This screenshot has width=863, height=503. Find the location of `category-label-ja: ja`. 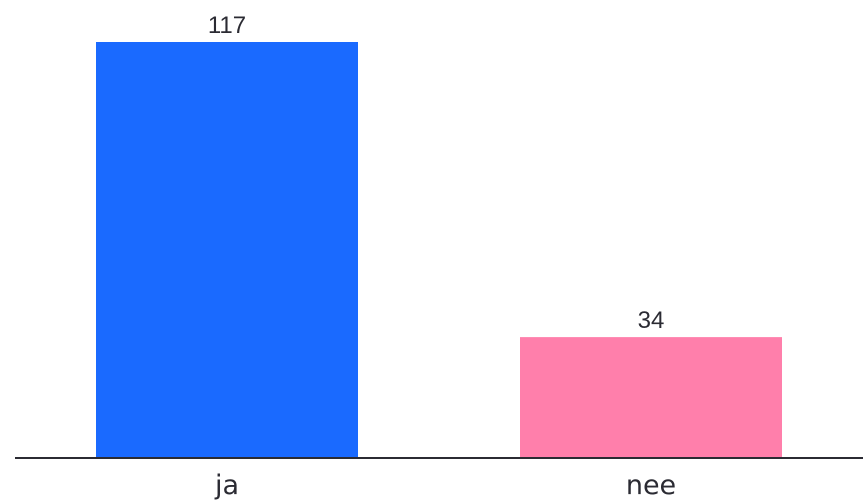

category-label-ja: ja is located at coordinates (226, 485).